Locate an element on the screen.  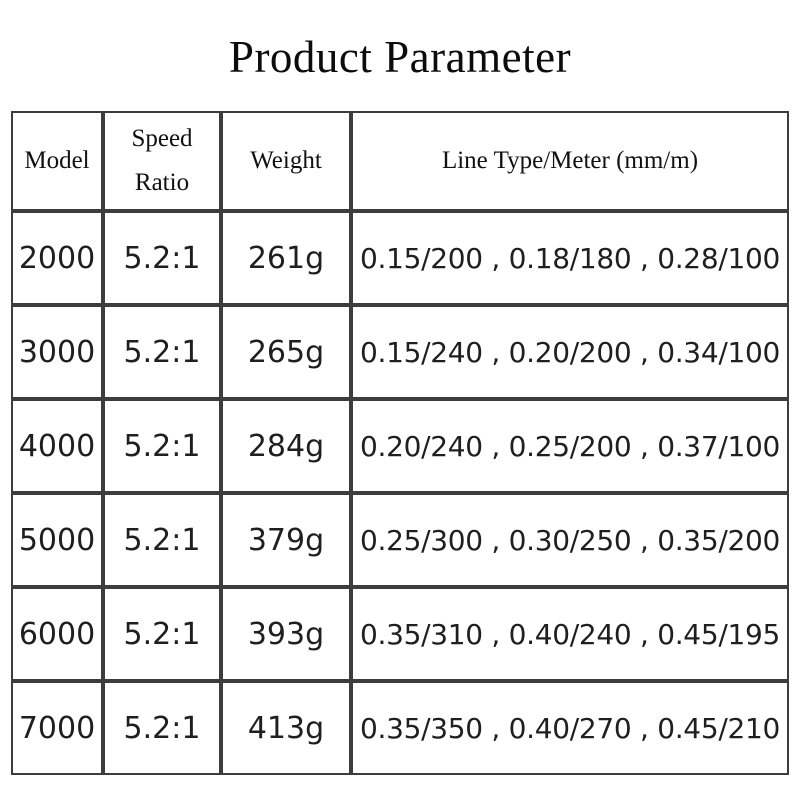
cell-weight: 393g is located at coordinates (286, 634).